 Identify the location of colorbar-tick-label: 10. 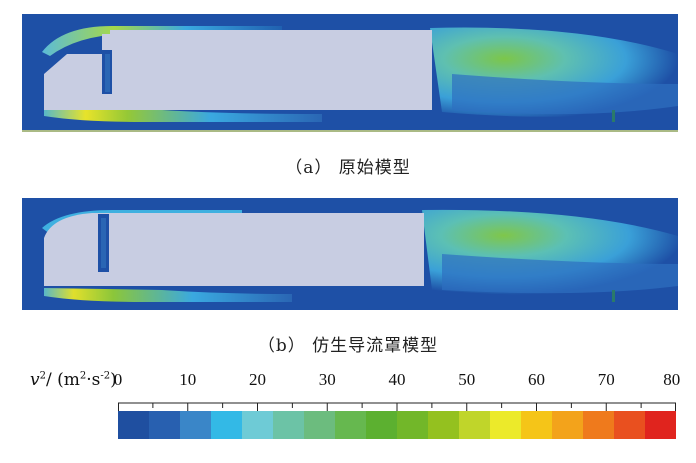
(188, 379).